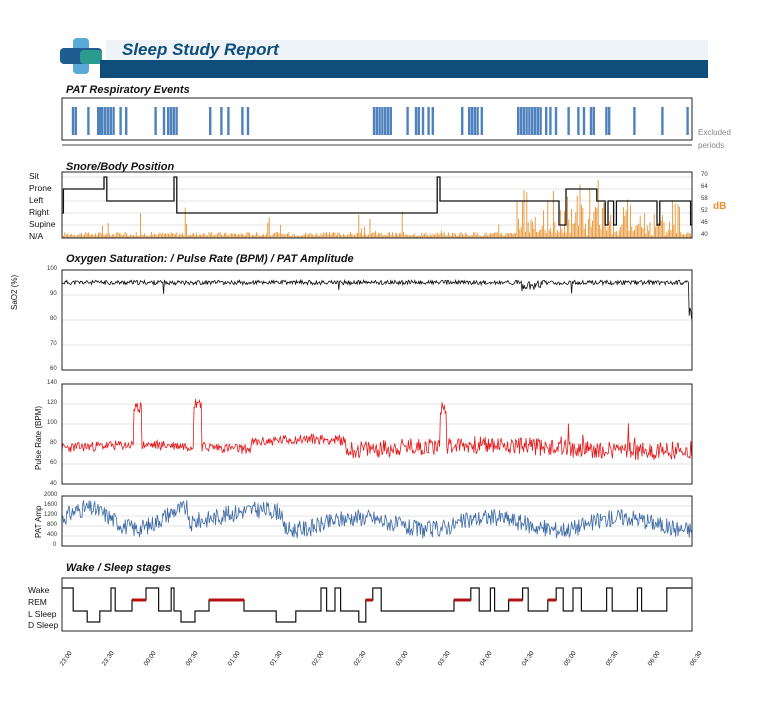 The height and width of the screenshot is (707, 768). Describe the element at coordinates (402, 659) in the screenshot. I see `time-axis-tick-label: 03:00` at that location.